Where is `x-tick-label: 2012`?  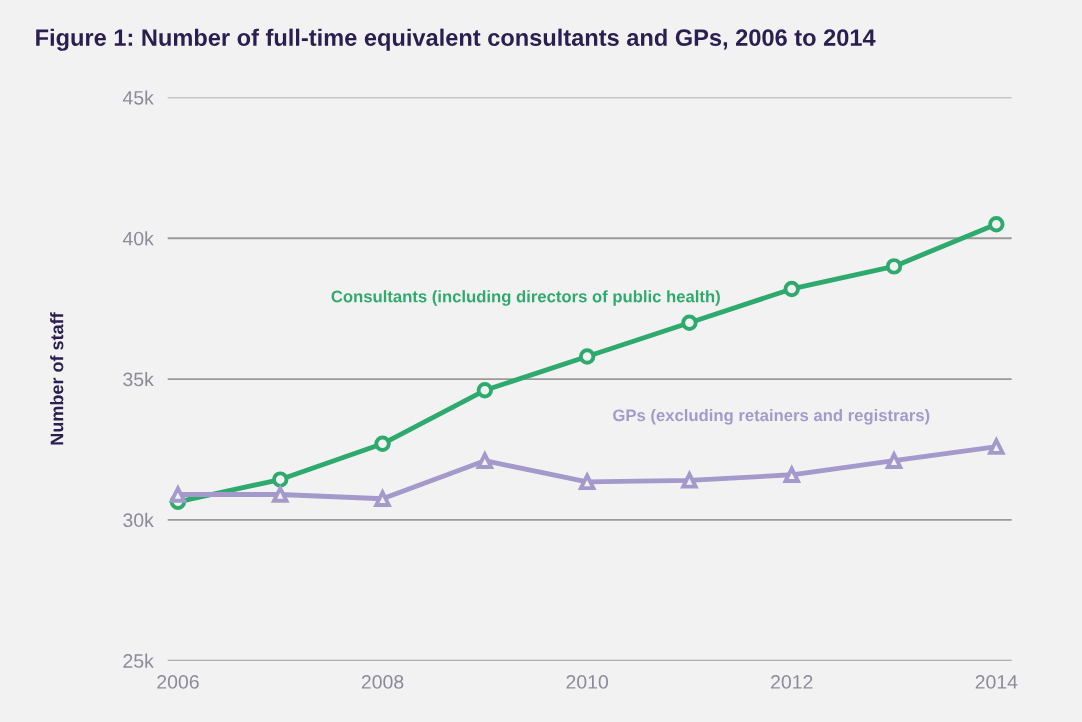 x-tick-label: 2012 is located at coordinates (792, 682).